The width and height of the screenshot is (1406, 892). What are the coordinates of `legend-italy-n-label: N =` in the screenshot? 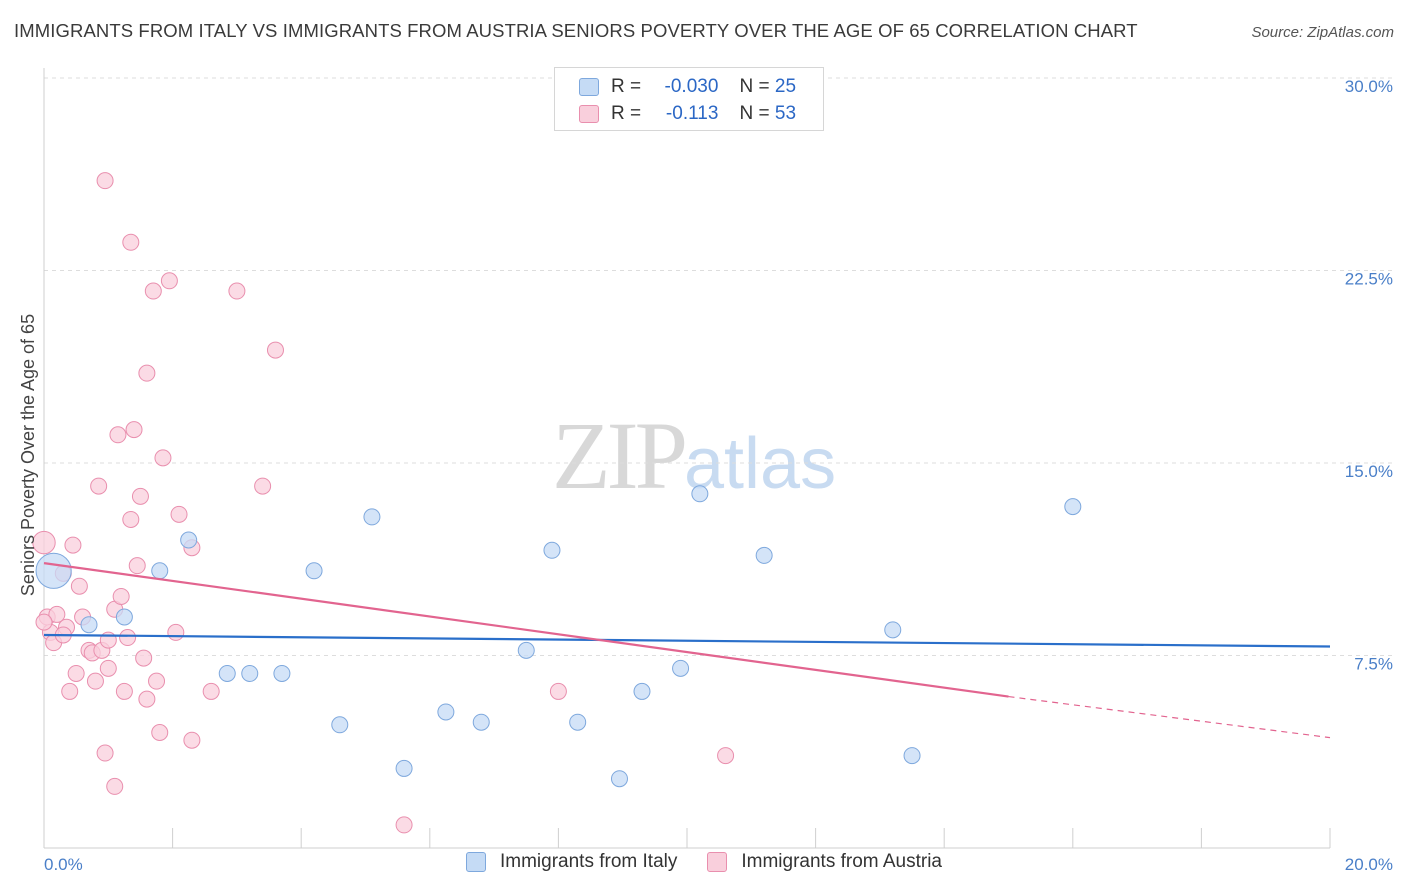 It's located at (754, 86).